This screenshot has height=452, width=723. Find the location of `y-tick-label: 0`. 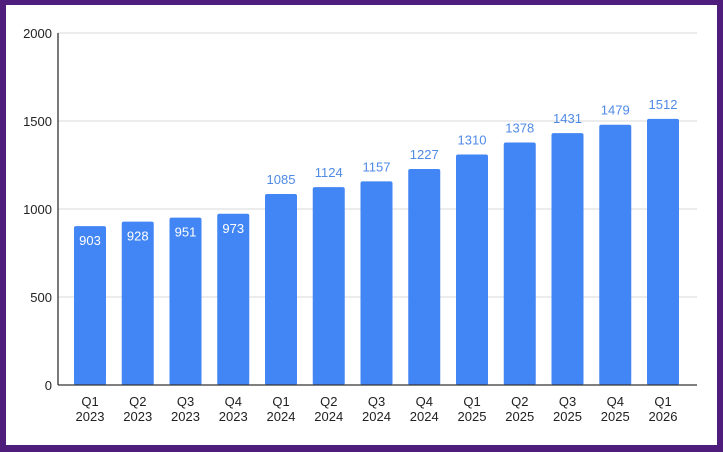

y-tick-label: 0 is located at coordinates (48, 385).